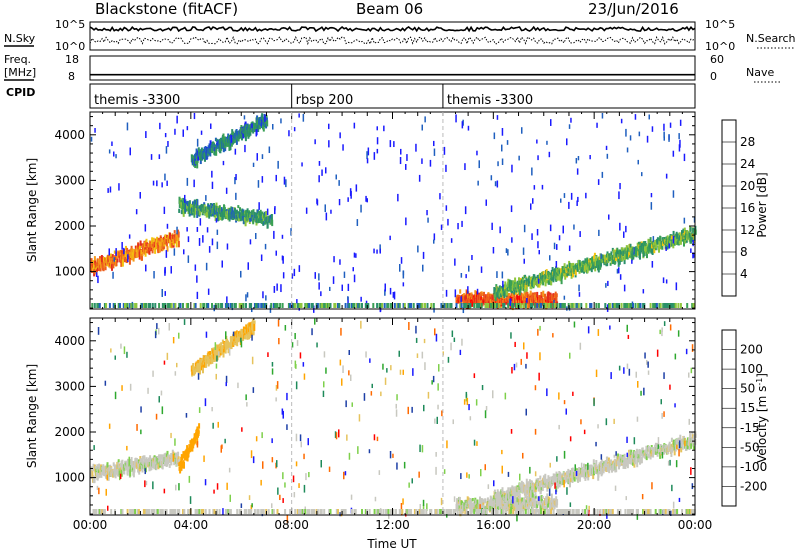 This screenshot has width=800, height=554. Describe the element at coordinates (69, 135) in the screenshot. I see `y-tick-label: 4000` at that location.